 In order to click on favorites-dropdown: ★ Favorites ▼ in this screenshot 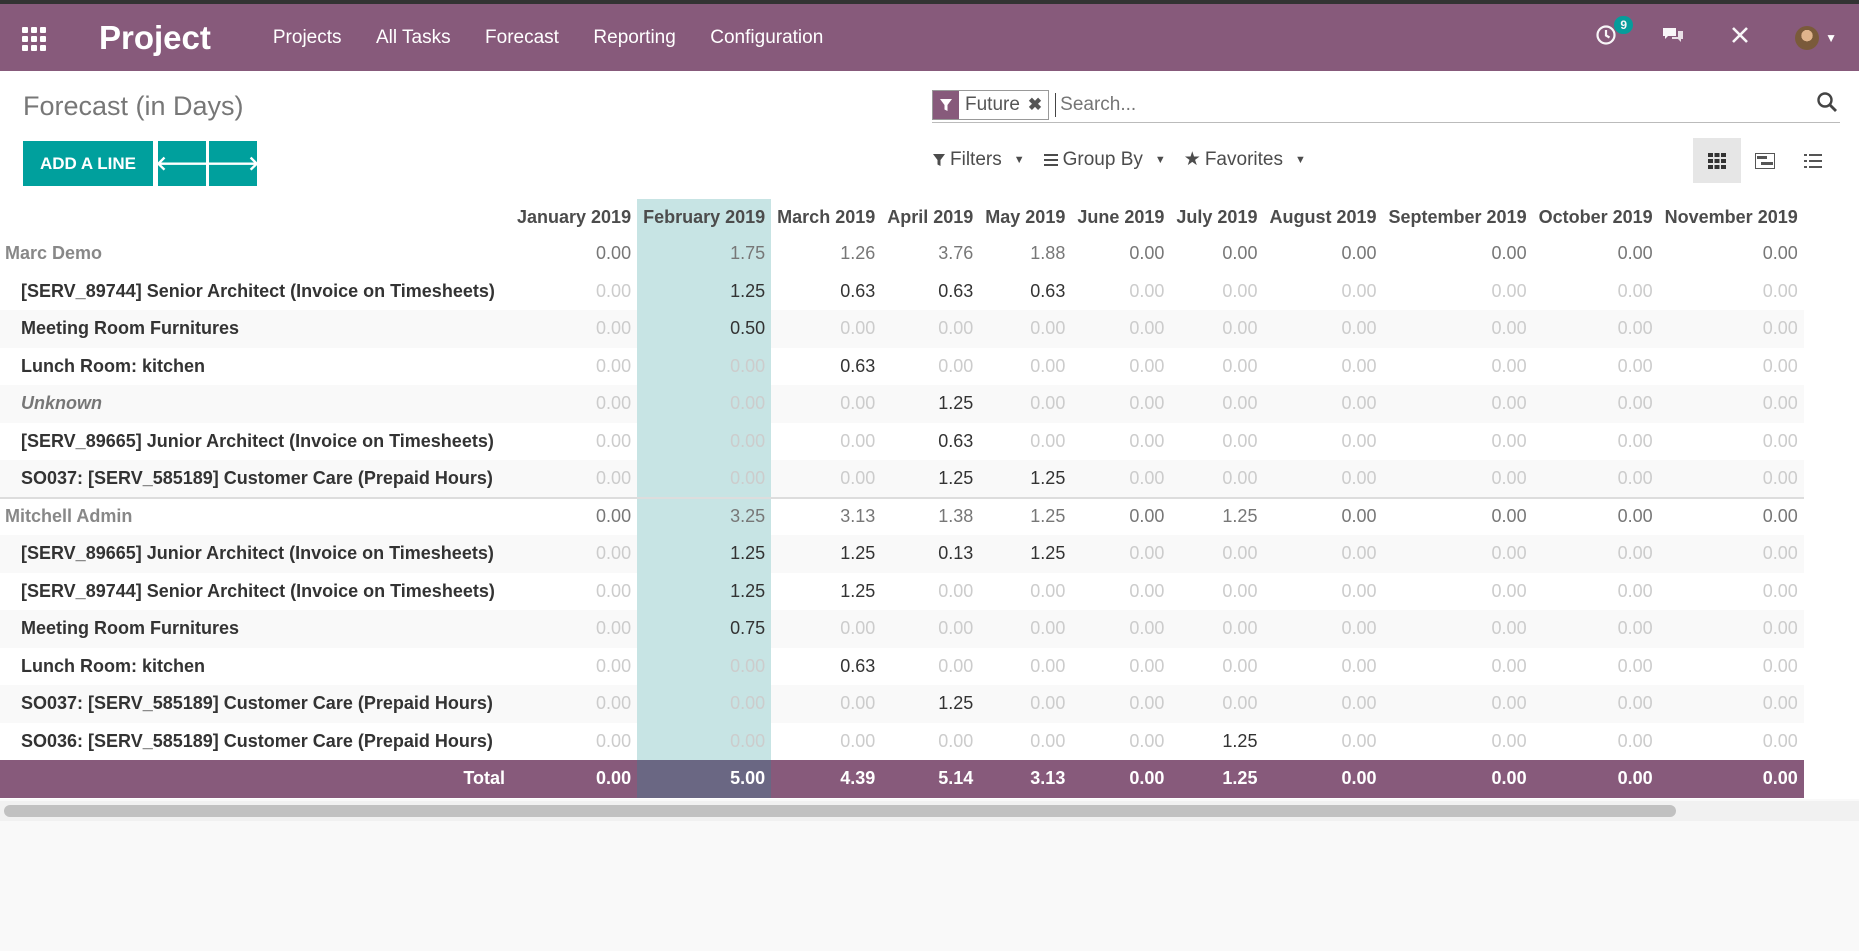, I will do `click(1245, 159)`.